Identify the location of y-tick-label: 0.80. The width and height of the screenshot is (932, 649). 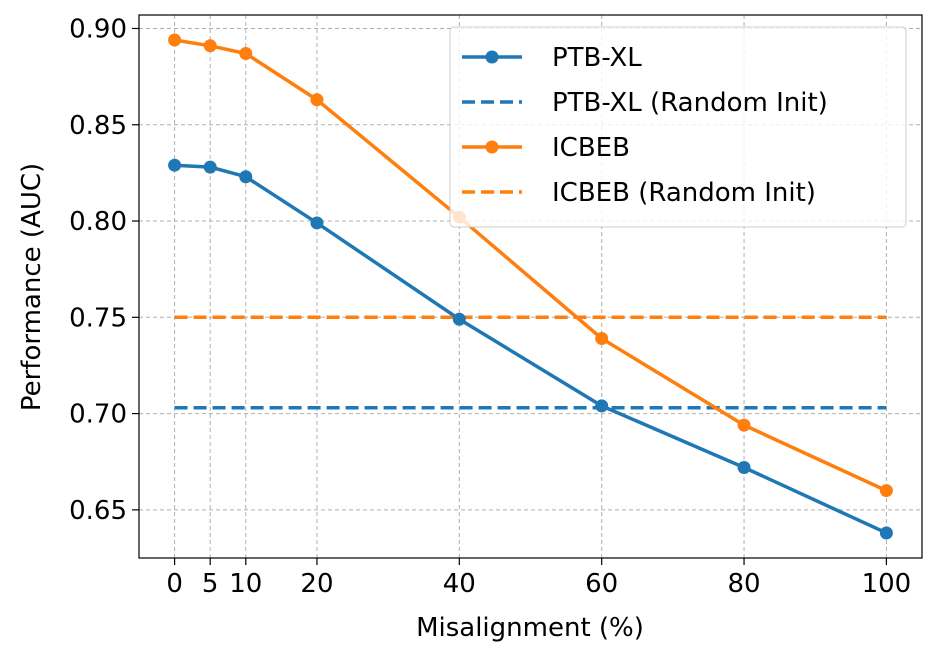
(98, 222).